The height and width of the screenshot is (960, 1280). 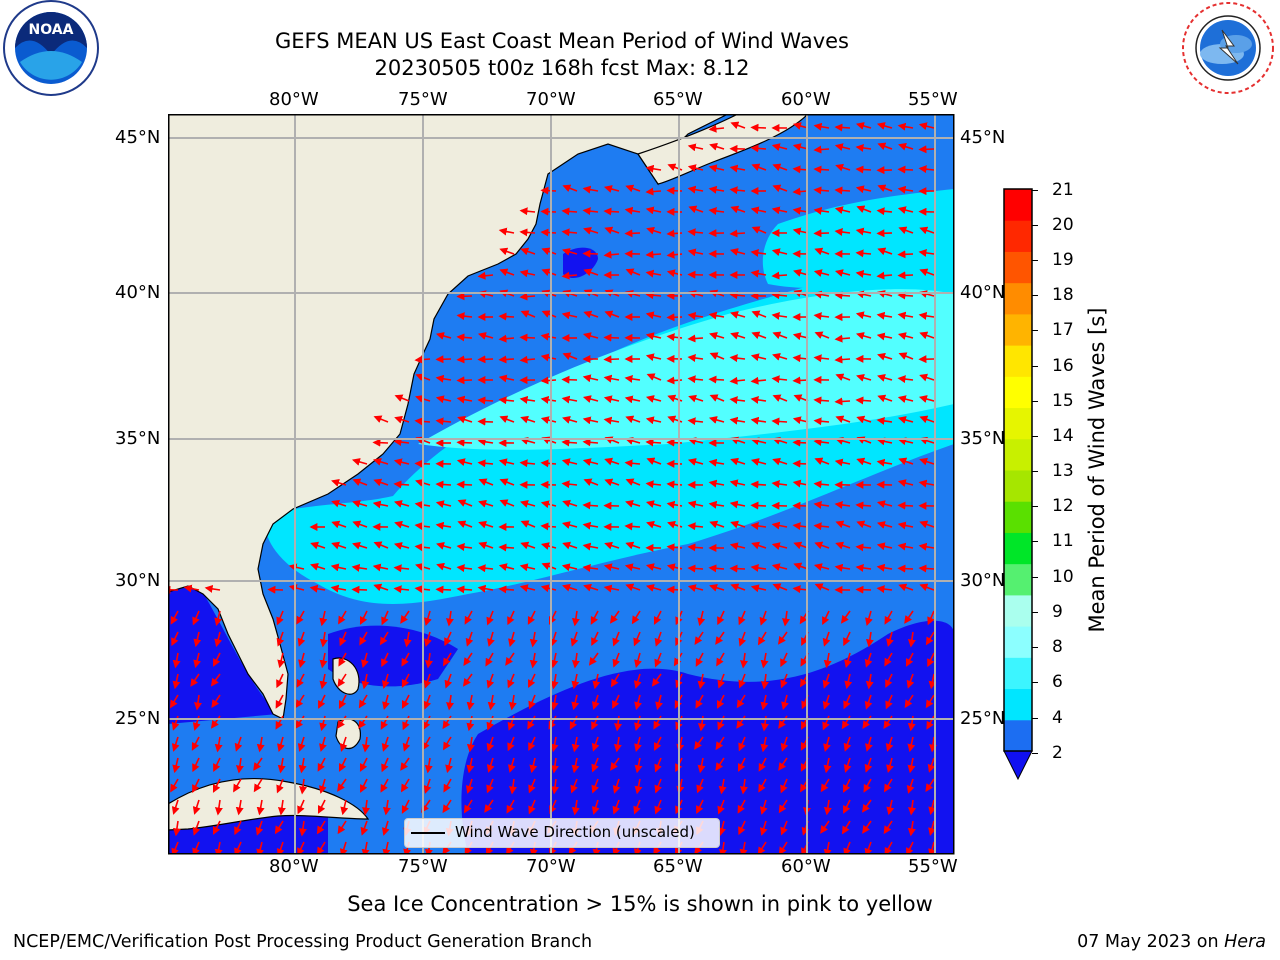 What do you see at coordinates (138, 292) in the screenshot?
I see `lat-tick-left-40n: 40°N` at bounding box center [138, 292].